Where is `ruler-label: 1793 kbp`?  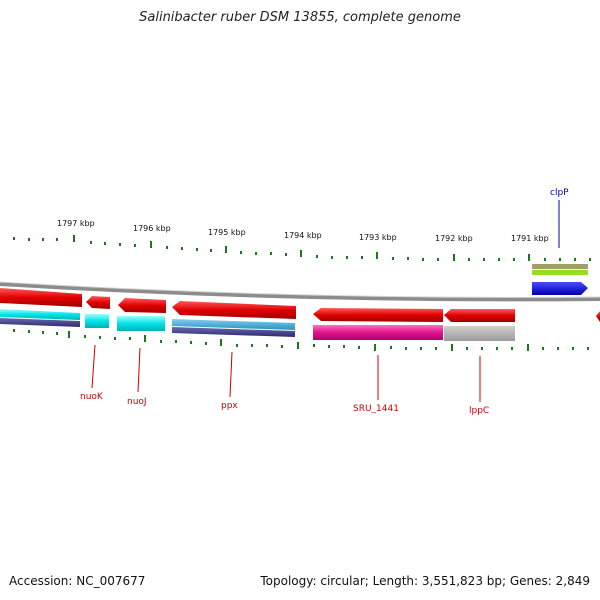 ruler-label: 1793 kbp is located at coordinates (378, 237).